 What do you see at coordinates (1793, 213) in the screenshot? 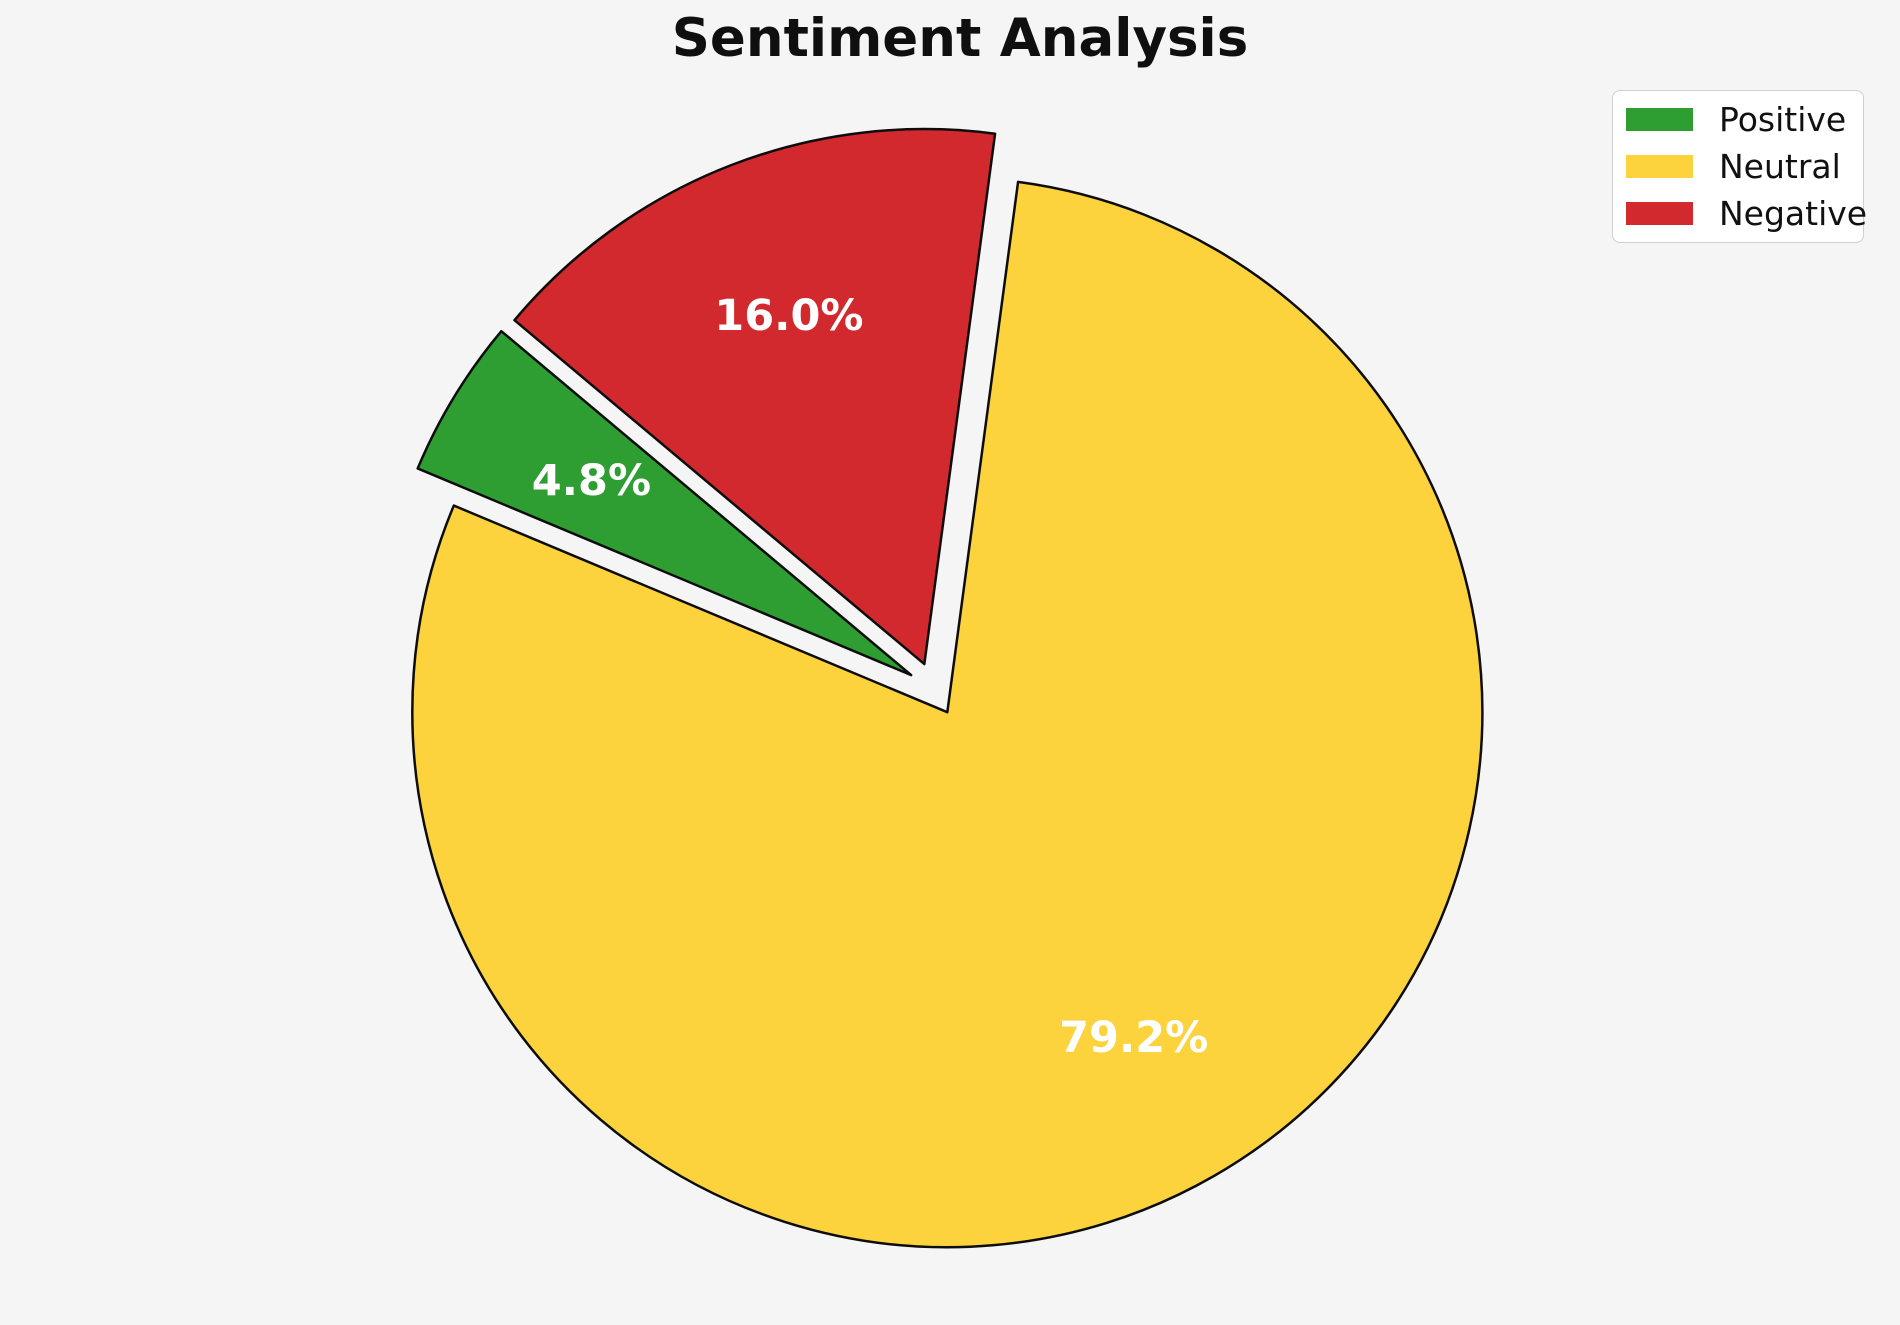
I see `legend-label-negative: Negative` at bounding box center [1793, 213].